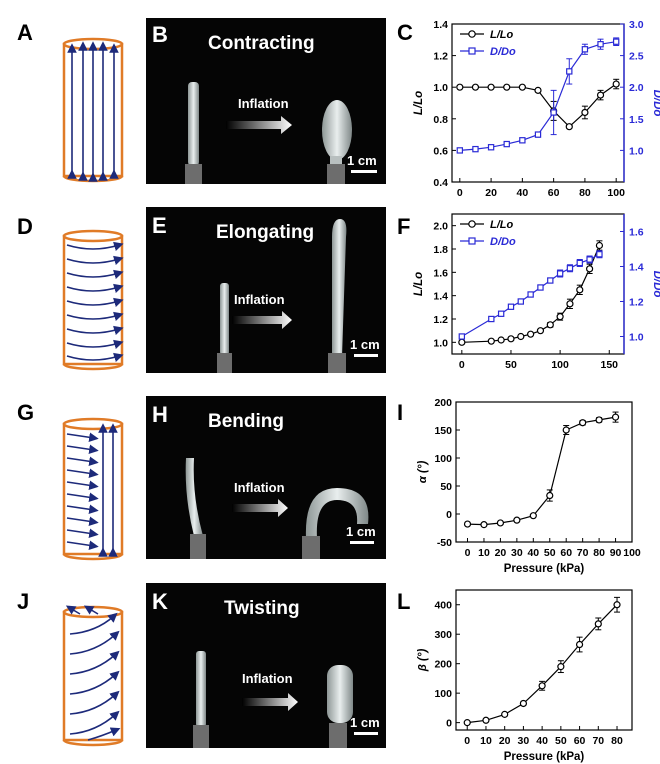 The height and width of the screenshot is (764, 660). I want to click on fiber-arrows, so click(93, 111).